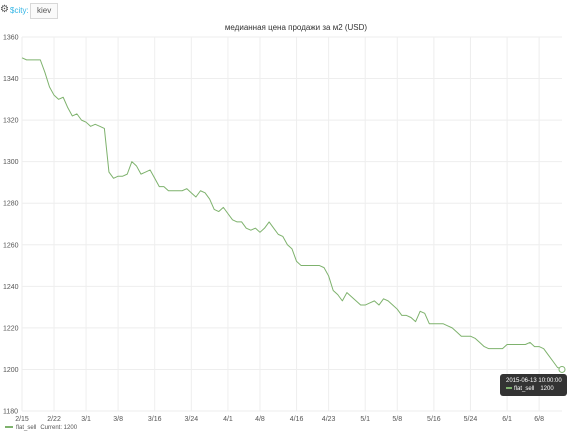  Describe the element at coordinates (11, 287) in the screenshot. I see `y-tick-label: 1240` at that location.